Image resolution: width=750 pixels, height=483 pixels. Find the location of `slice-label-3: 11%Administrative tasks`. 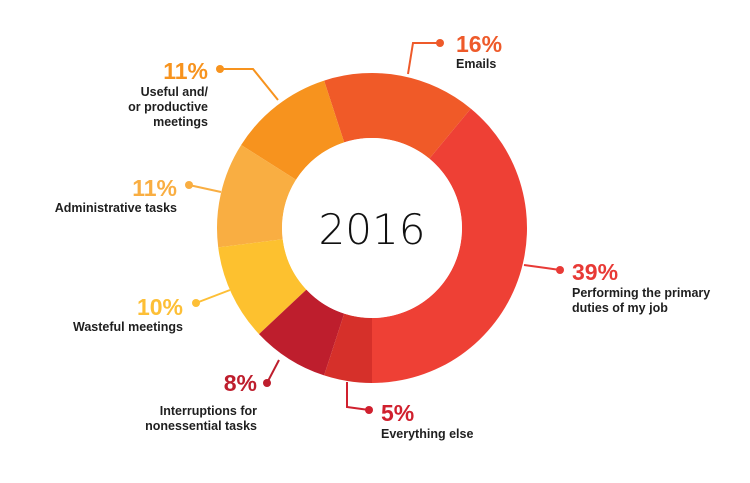

slice-label-3: 11%Administrative tasks is located at coordinates (138, 195).